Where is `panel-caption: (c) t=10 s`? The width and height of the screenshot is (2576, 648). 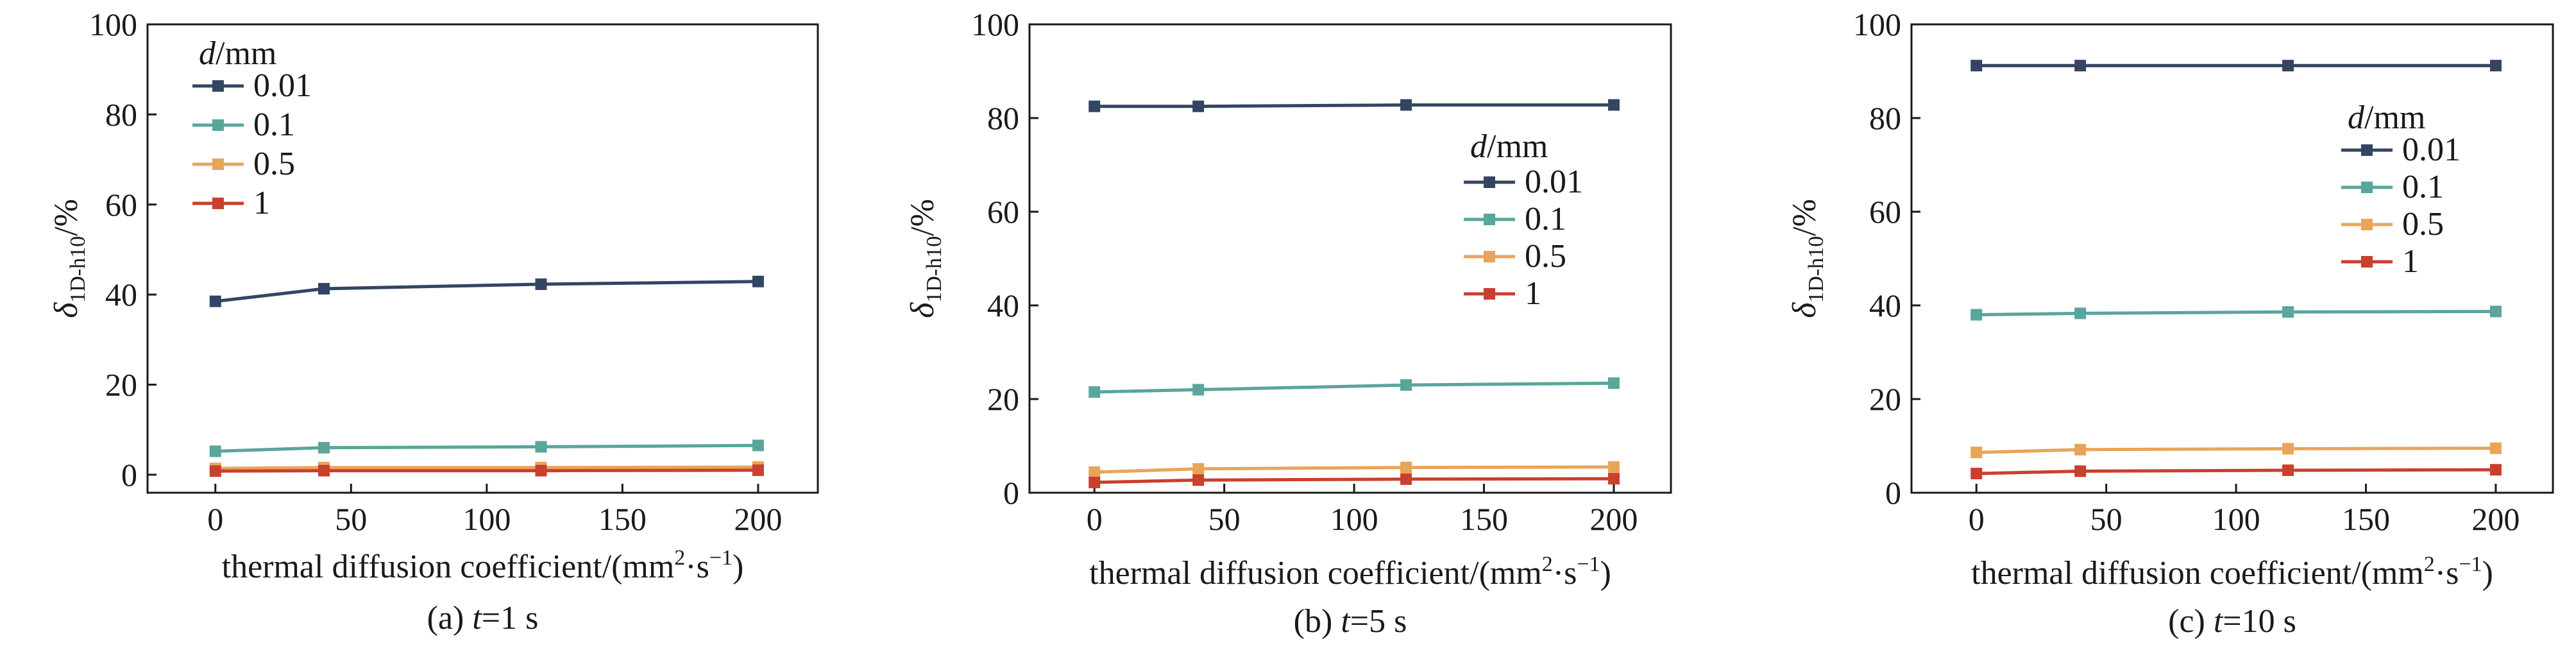 panel-caption: (c) t=10 s is located at coordinates (2232, 621).